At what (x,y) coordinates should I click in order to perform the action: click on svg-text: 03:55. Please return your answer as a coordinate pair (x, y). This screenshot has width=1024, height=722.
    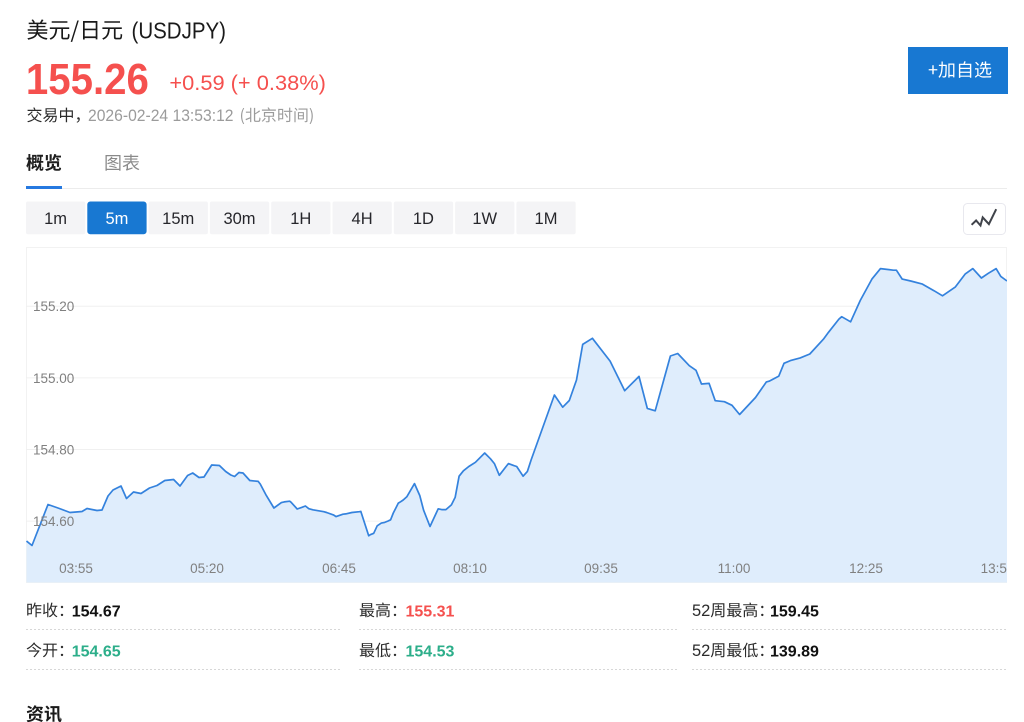
    Looking at the image, I should click on (76, 568).